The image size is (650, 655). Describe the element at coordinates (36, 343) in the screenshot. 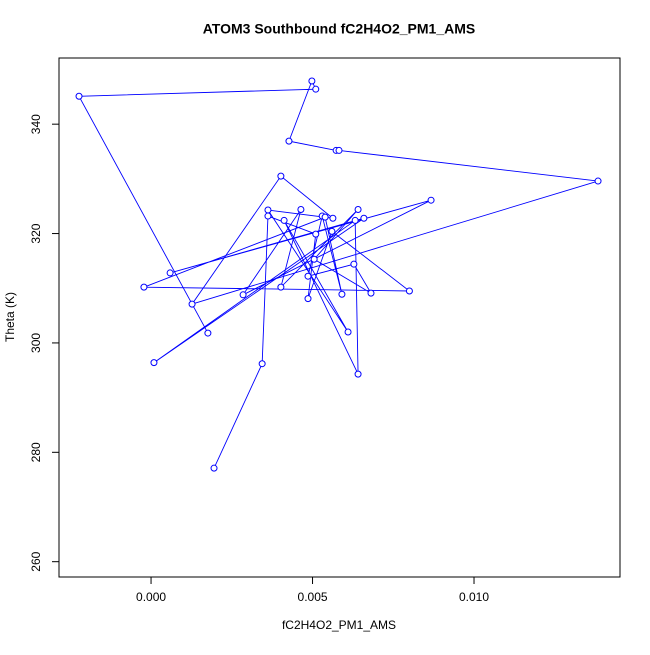

I see `y-tick-label: 300` at that location.